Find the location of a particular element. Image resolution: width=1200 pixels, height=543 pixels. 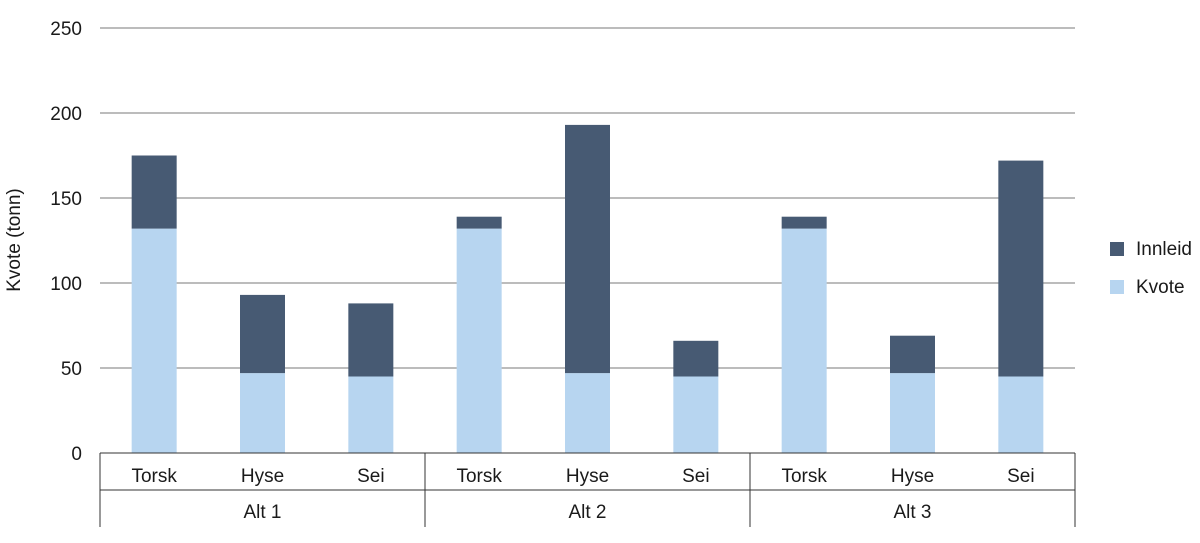

x-category-labels: Torsk Hyse Sei Torsk Hyse Sei Torsk Hyse Sei is located at coordinates (582, 476).